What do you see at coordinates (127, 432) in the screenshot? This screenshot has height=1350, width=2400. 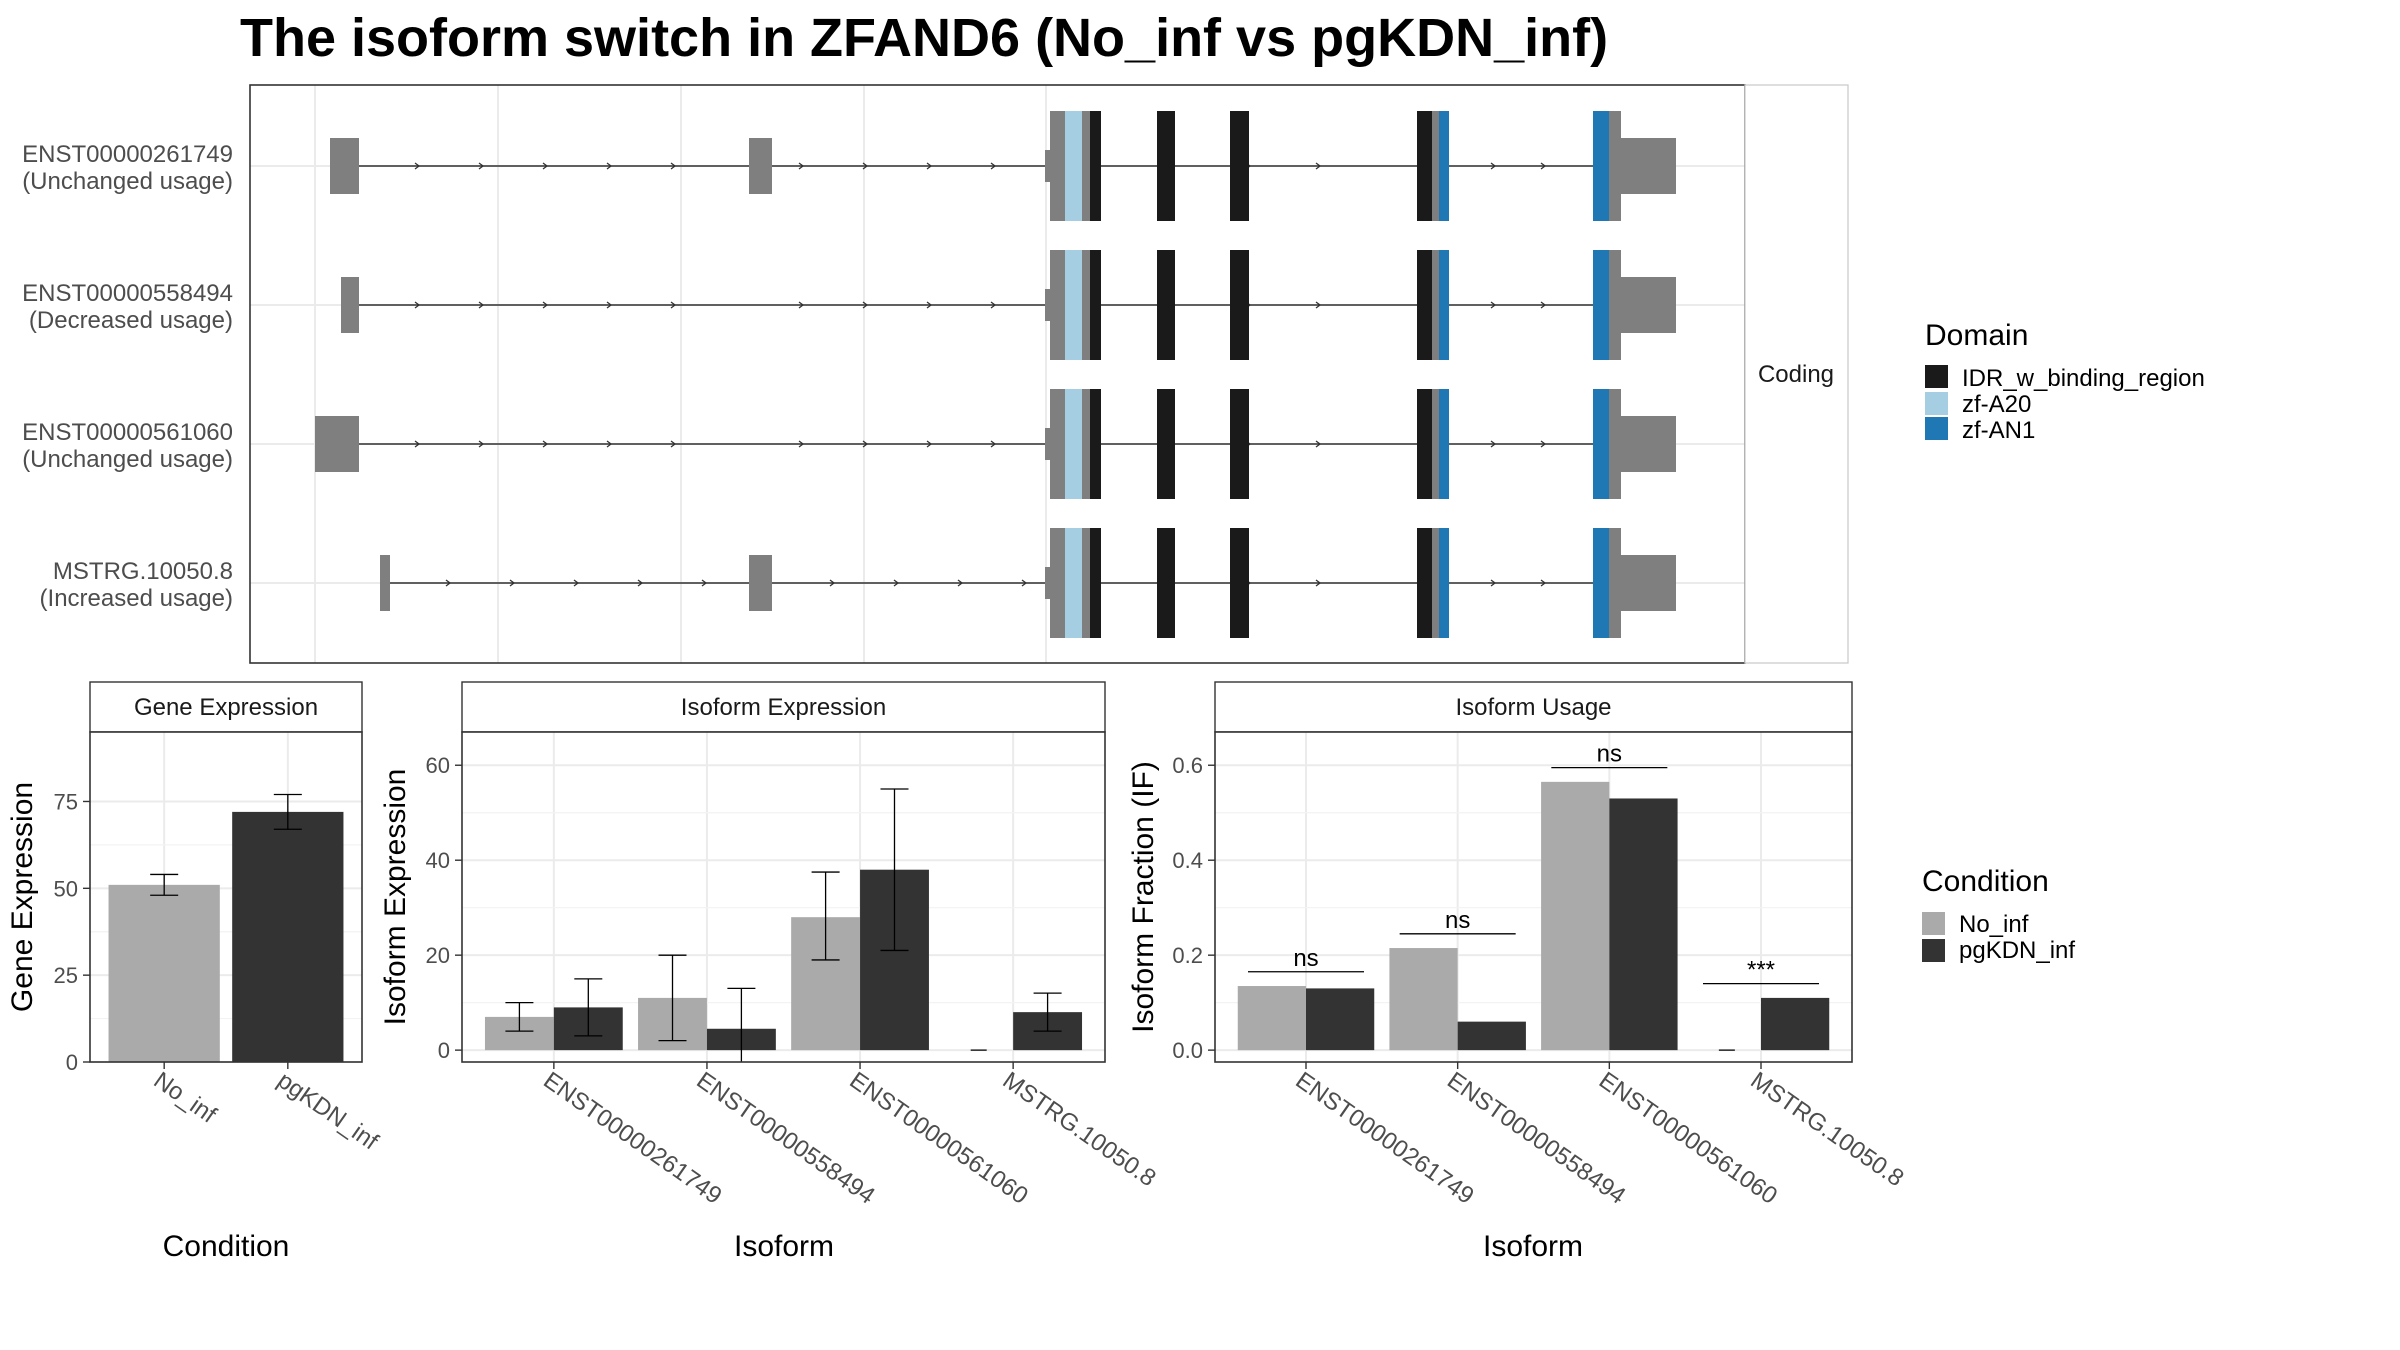 I see `isoform-id-label: ENST00000561060` at bounding box center [127, 432].